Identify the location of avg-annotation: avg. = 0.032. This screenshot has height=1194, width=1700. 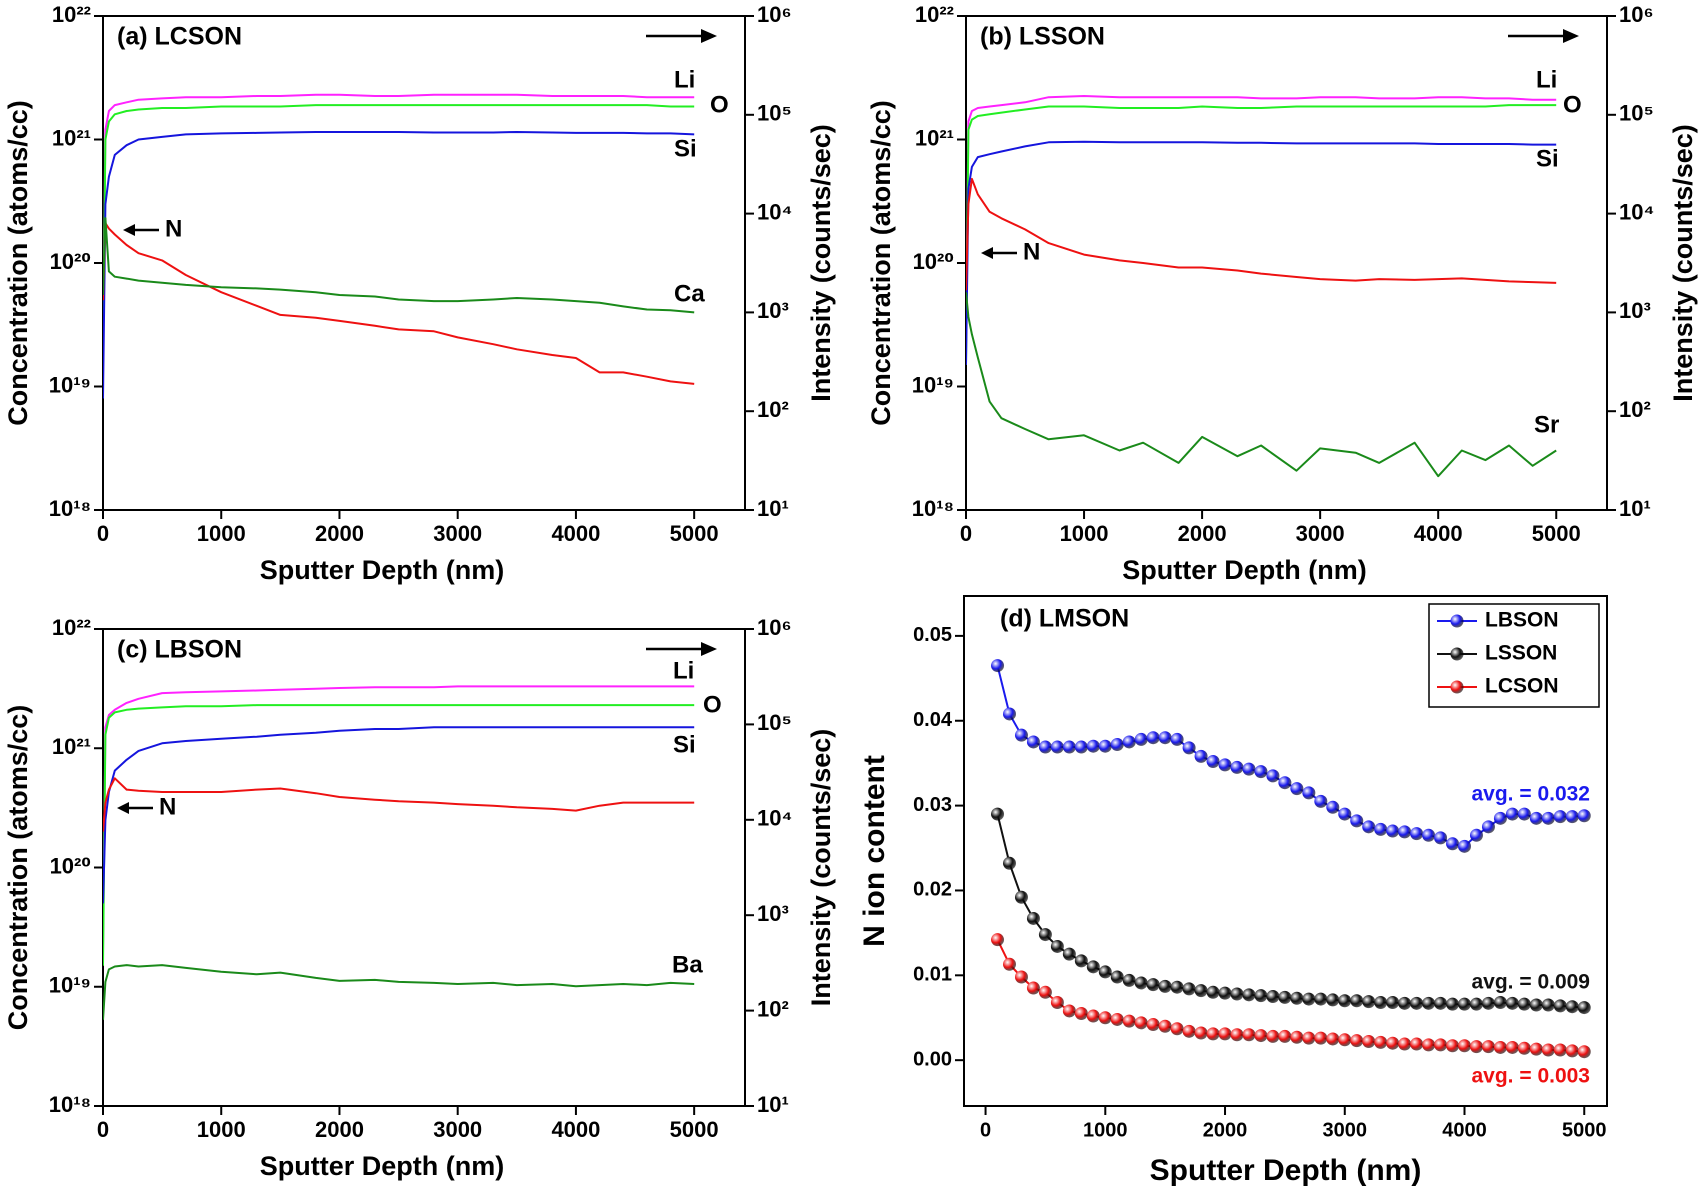
(1530, 794).